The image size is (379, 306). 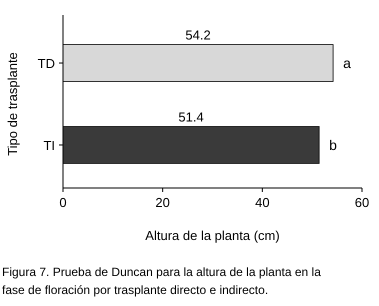 I want to click on y-tick-label: TD, so click(x=46, y=64).